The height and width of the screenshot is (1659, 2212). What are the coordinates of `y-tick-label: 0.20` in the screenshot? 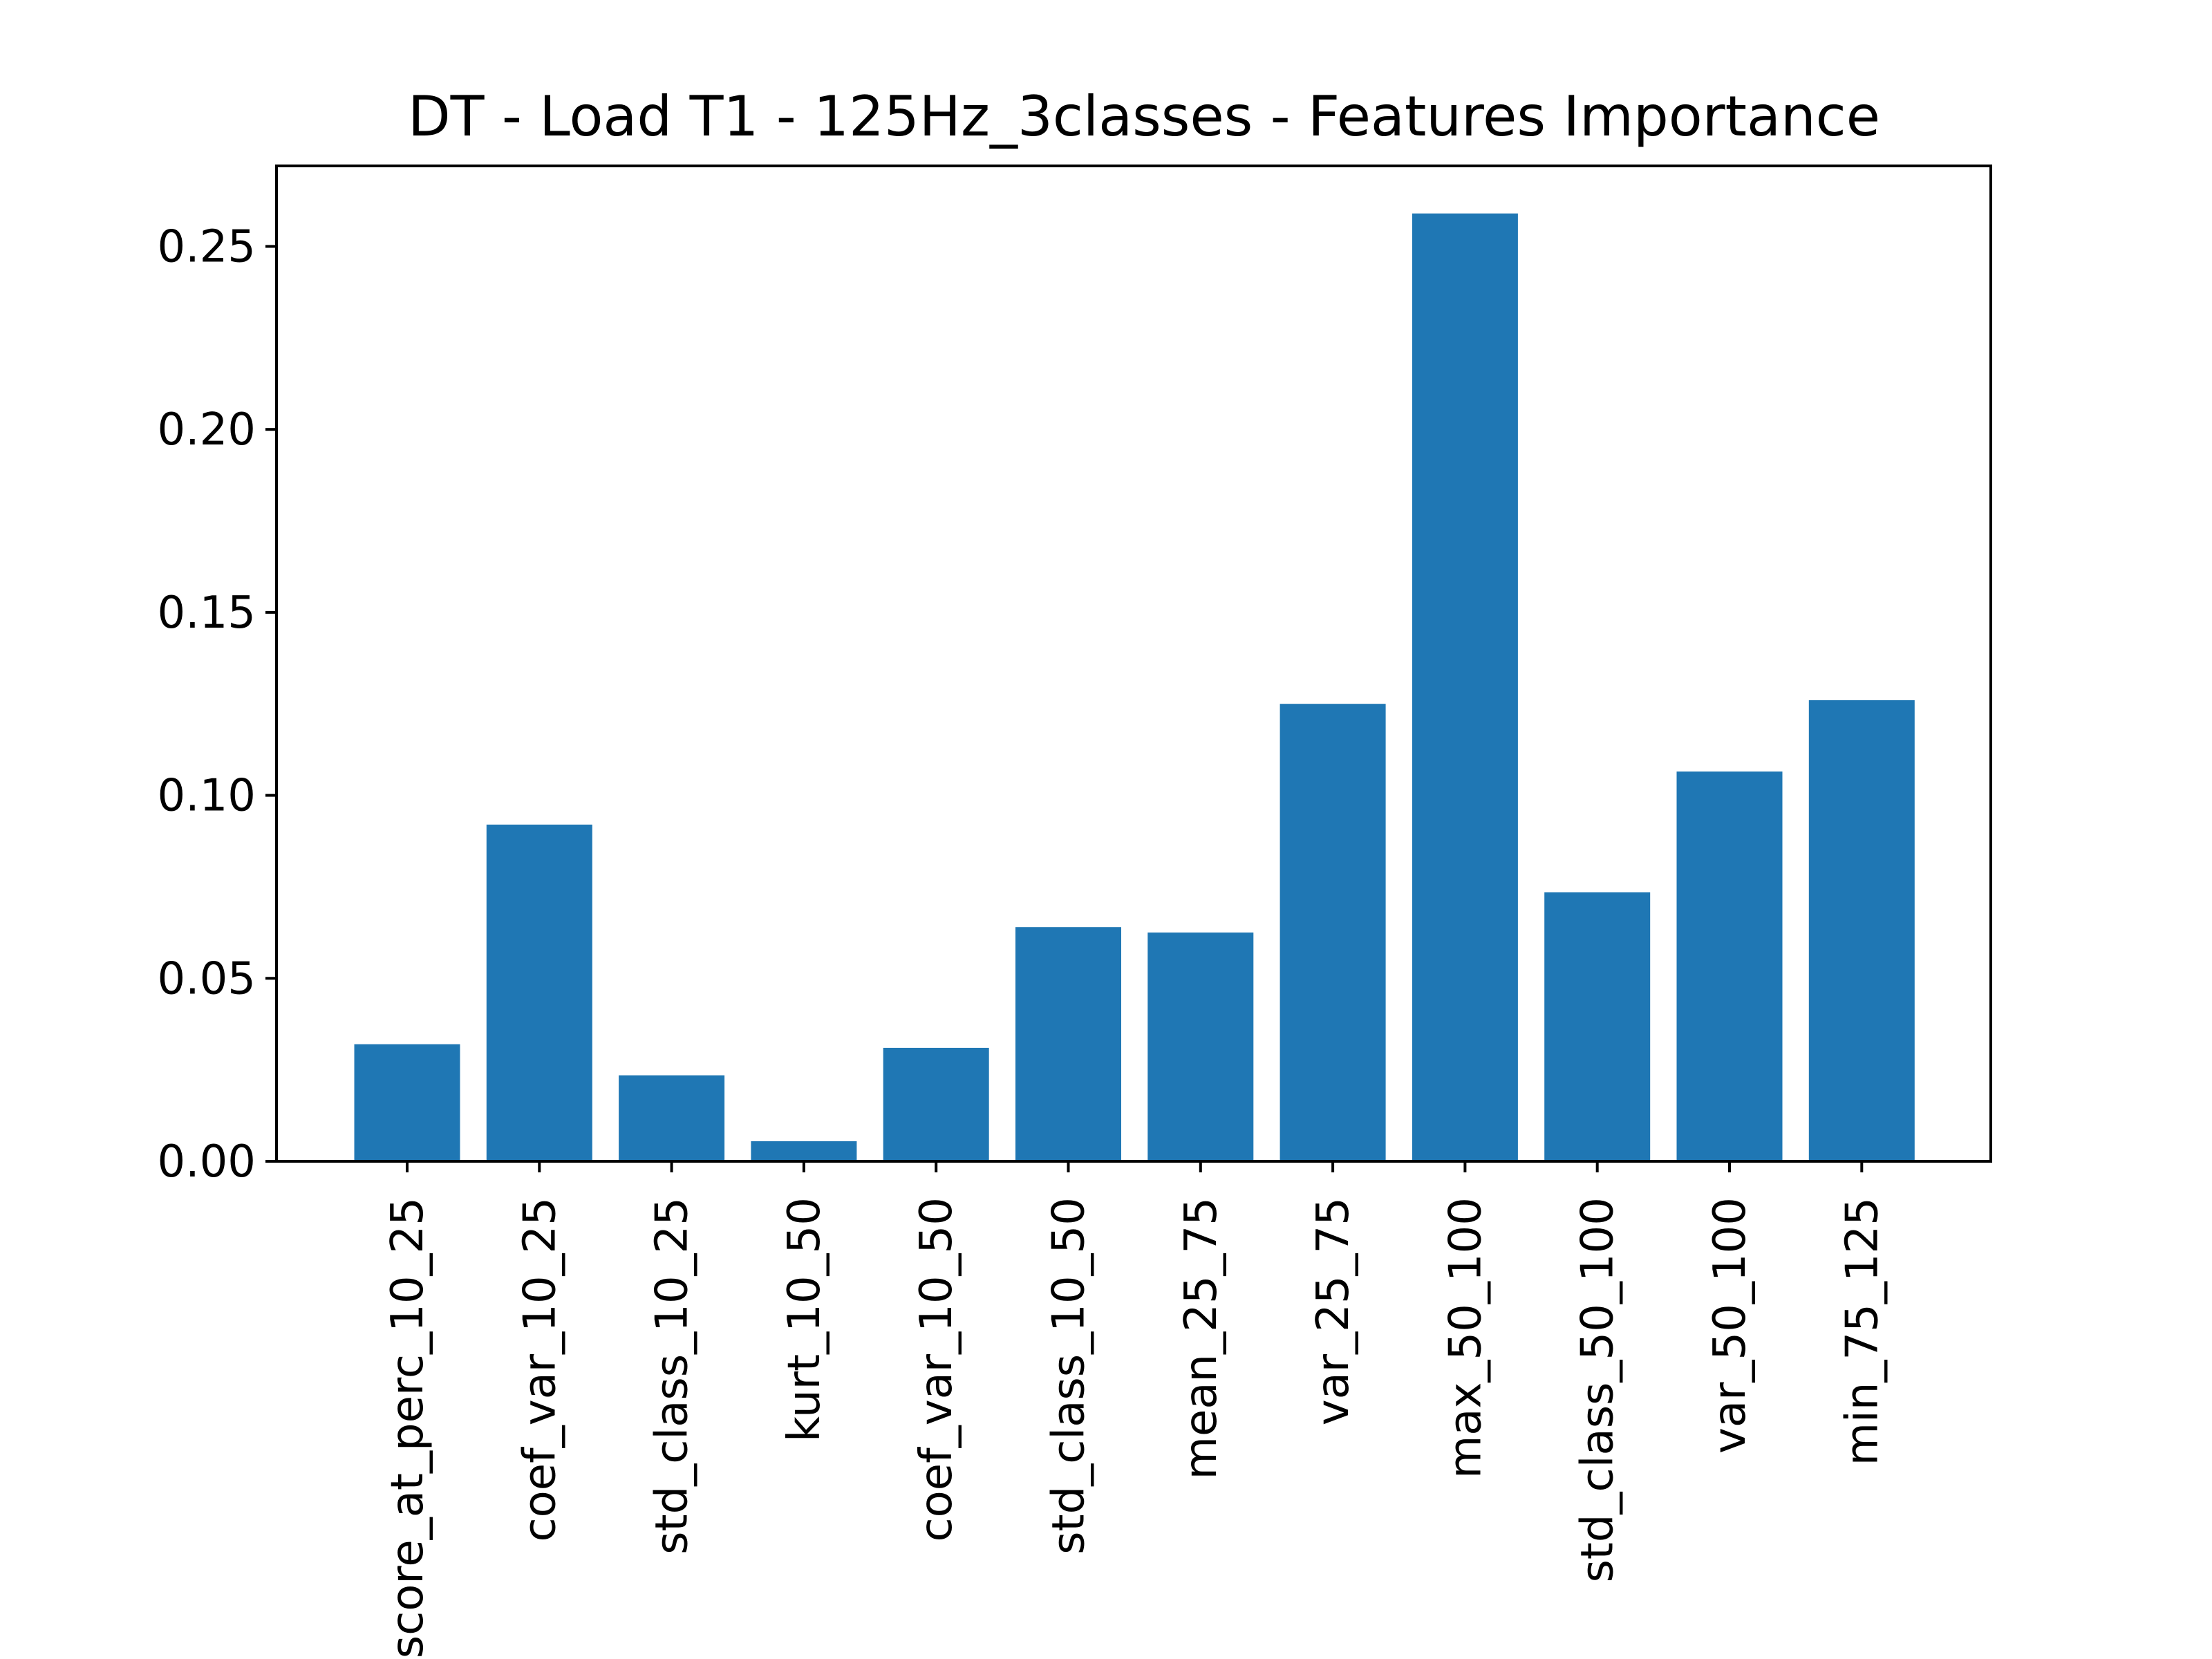 It's located at (207, 430).